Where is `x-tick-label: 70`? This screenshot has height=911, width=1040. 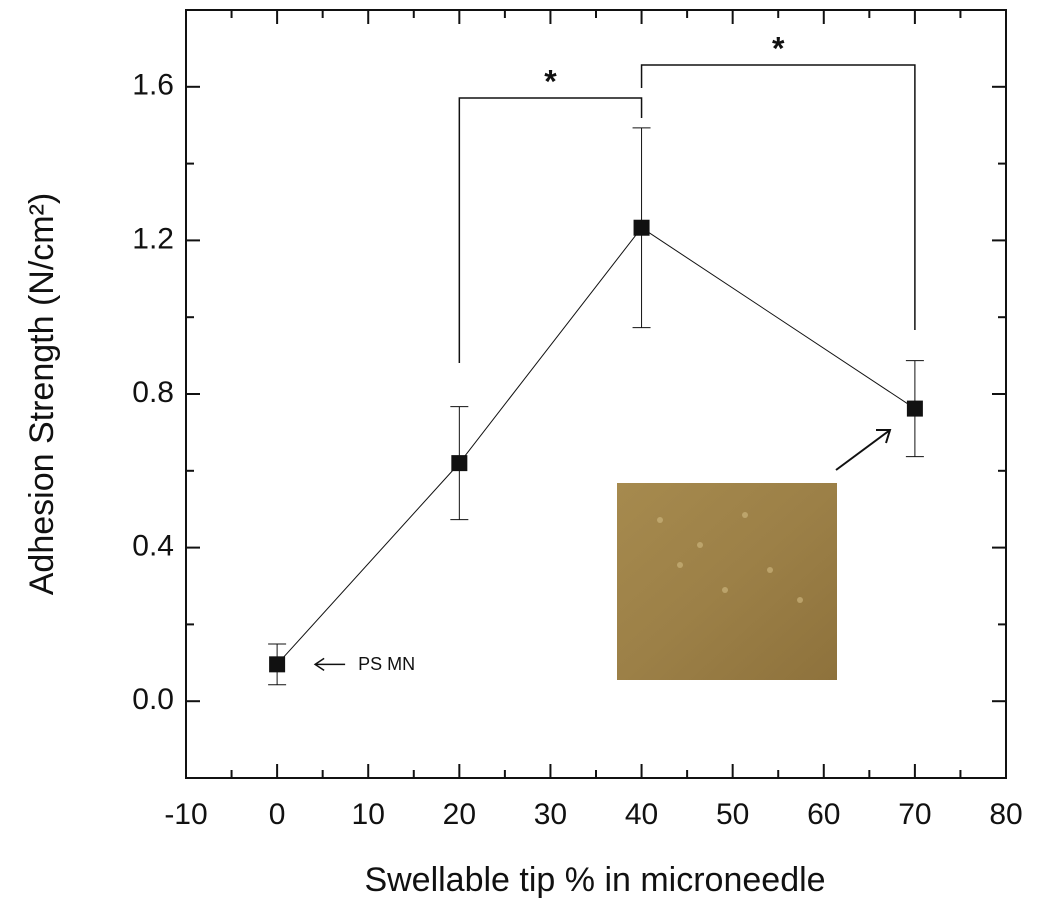
x-tick-label: 70 is located at coordinates (914, 814).